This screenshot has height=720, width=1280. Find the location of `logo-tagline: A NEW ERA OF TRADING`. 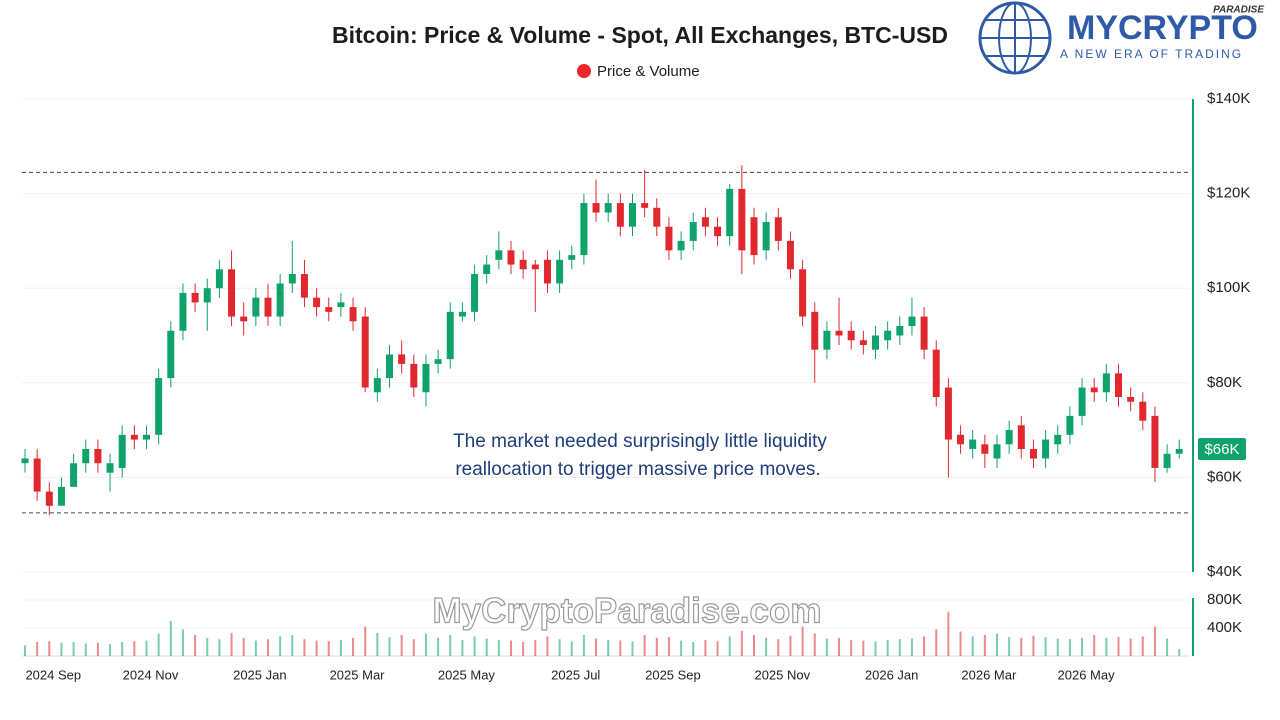

logo-tagline: A NEW ERA OF TRADING is located at coordinates (1151, 54).